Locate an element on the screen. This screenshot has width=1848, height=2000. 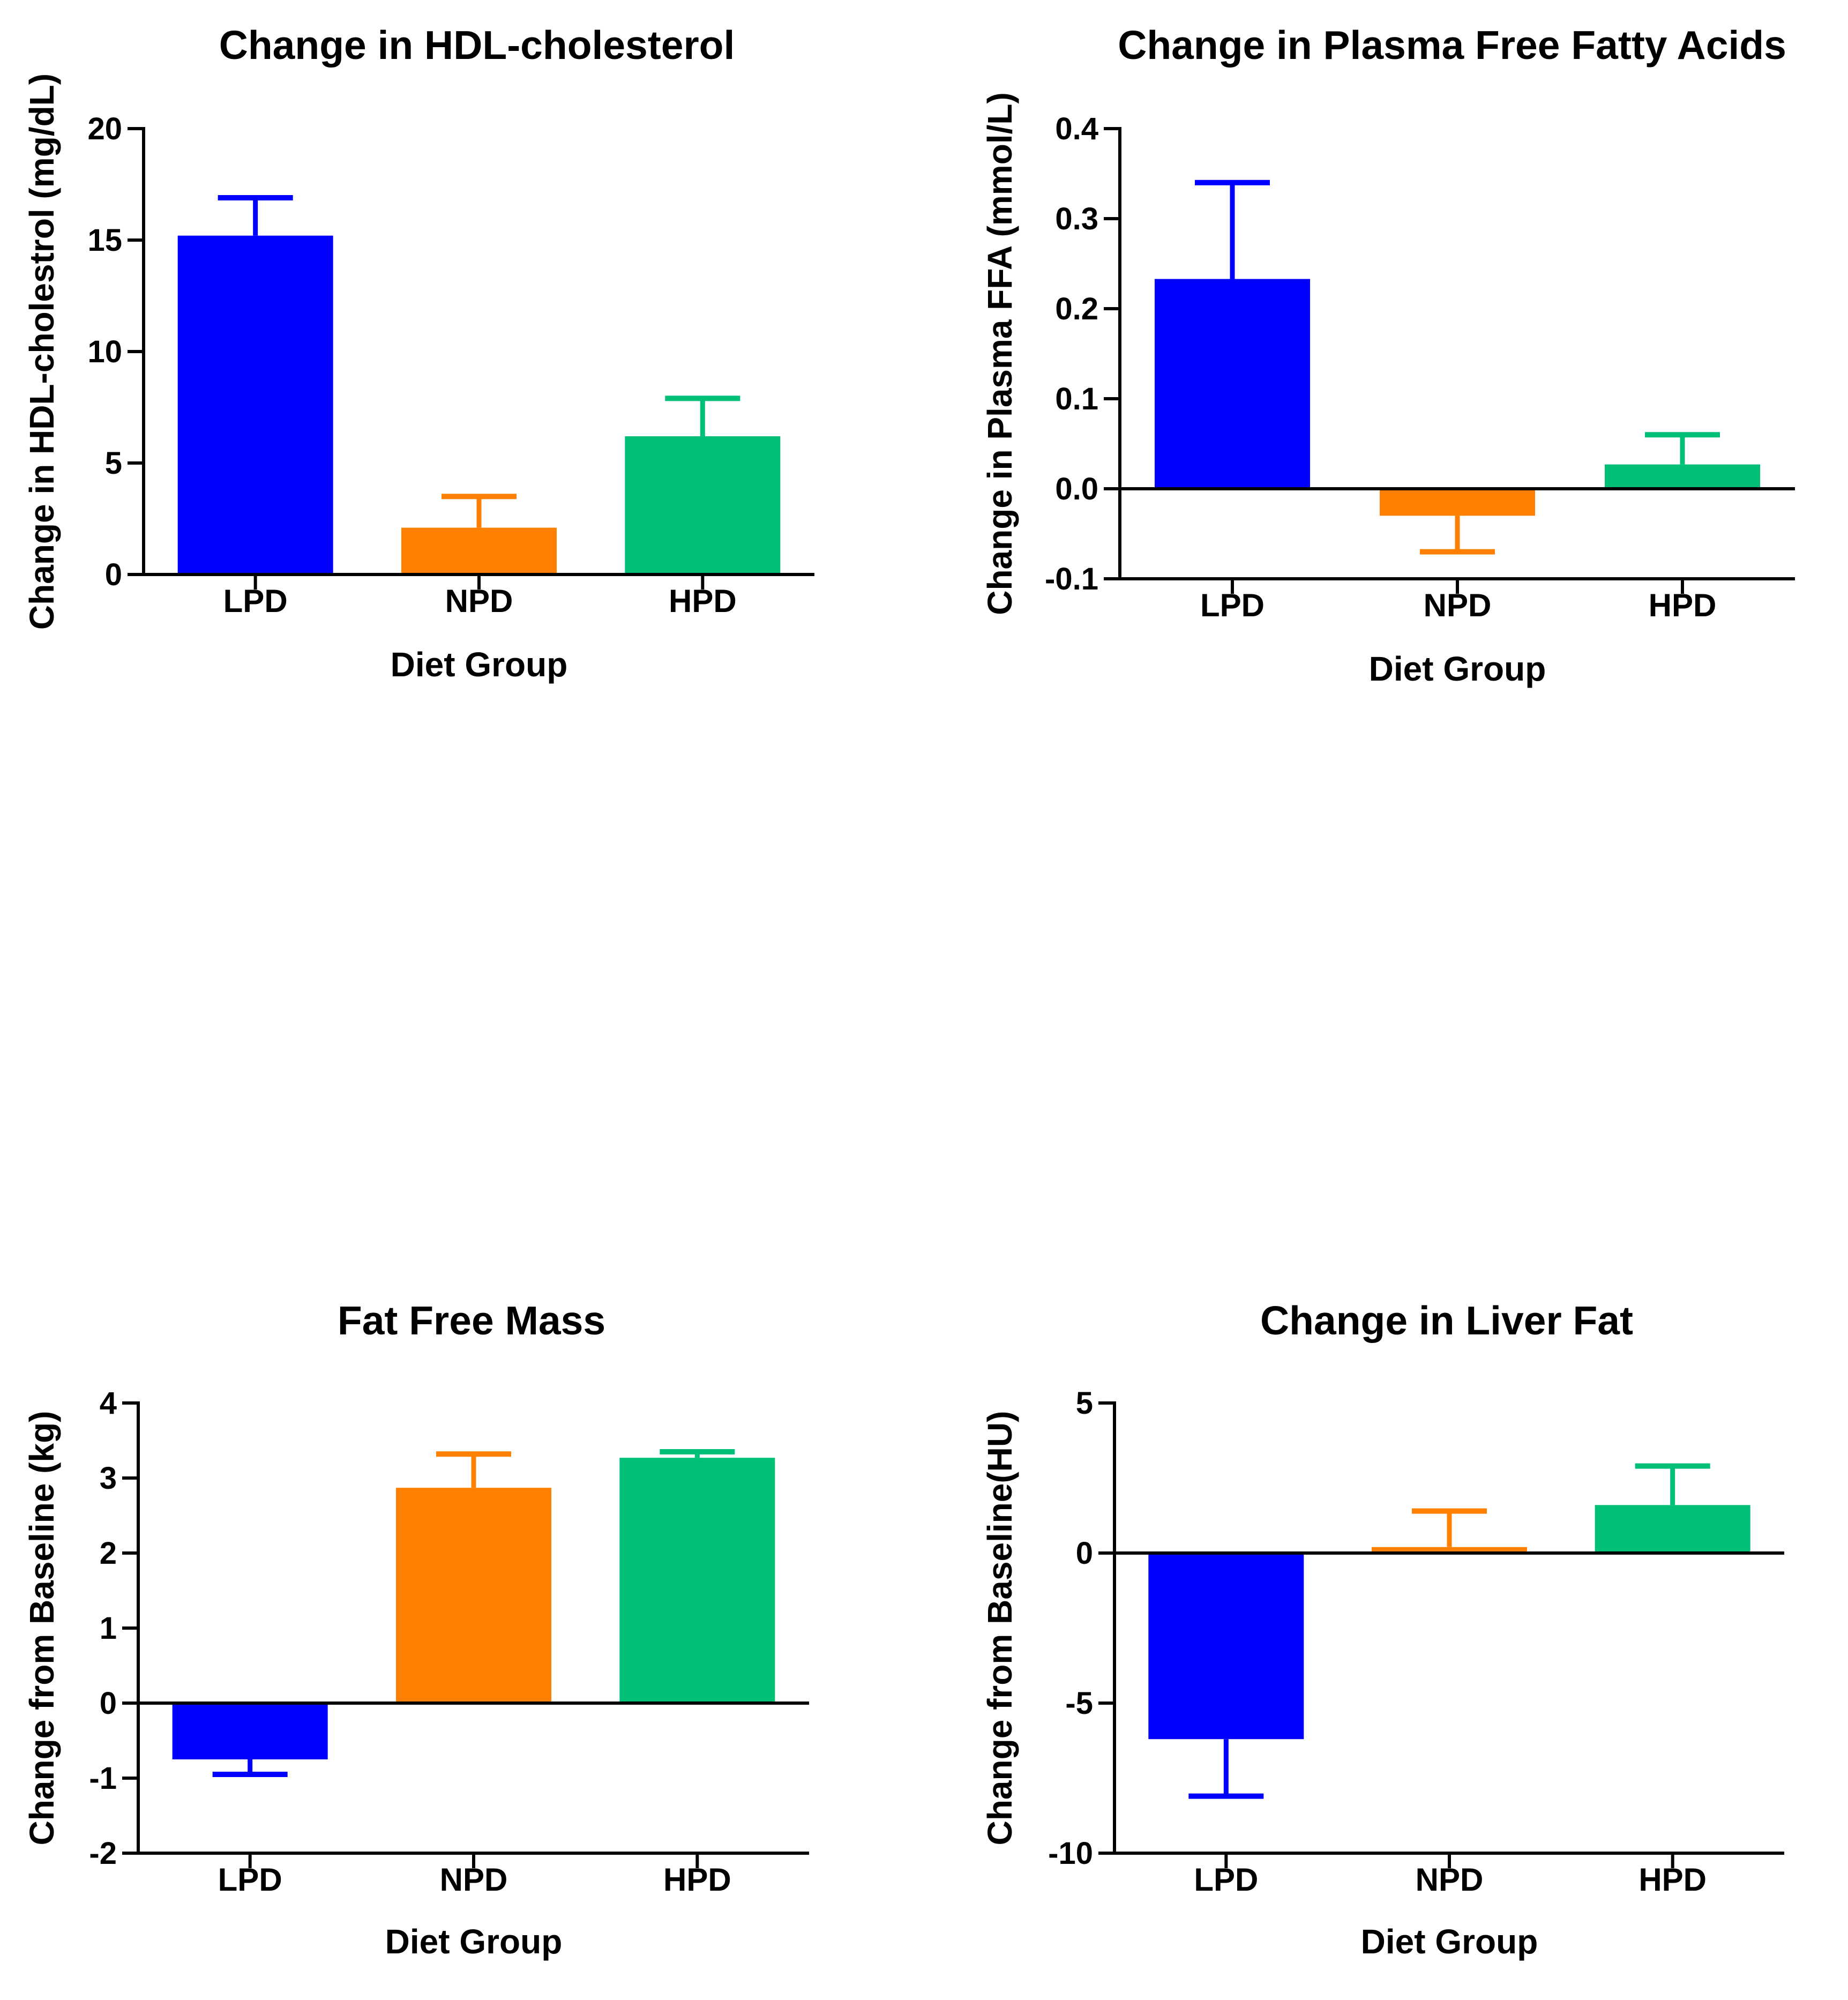
chart-title: Fat Free Mass is located at coordinates (471, 1321).